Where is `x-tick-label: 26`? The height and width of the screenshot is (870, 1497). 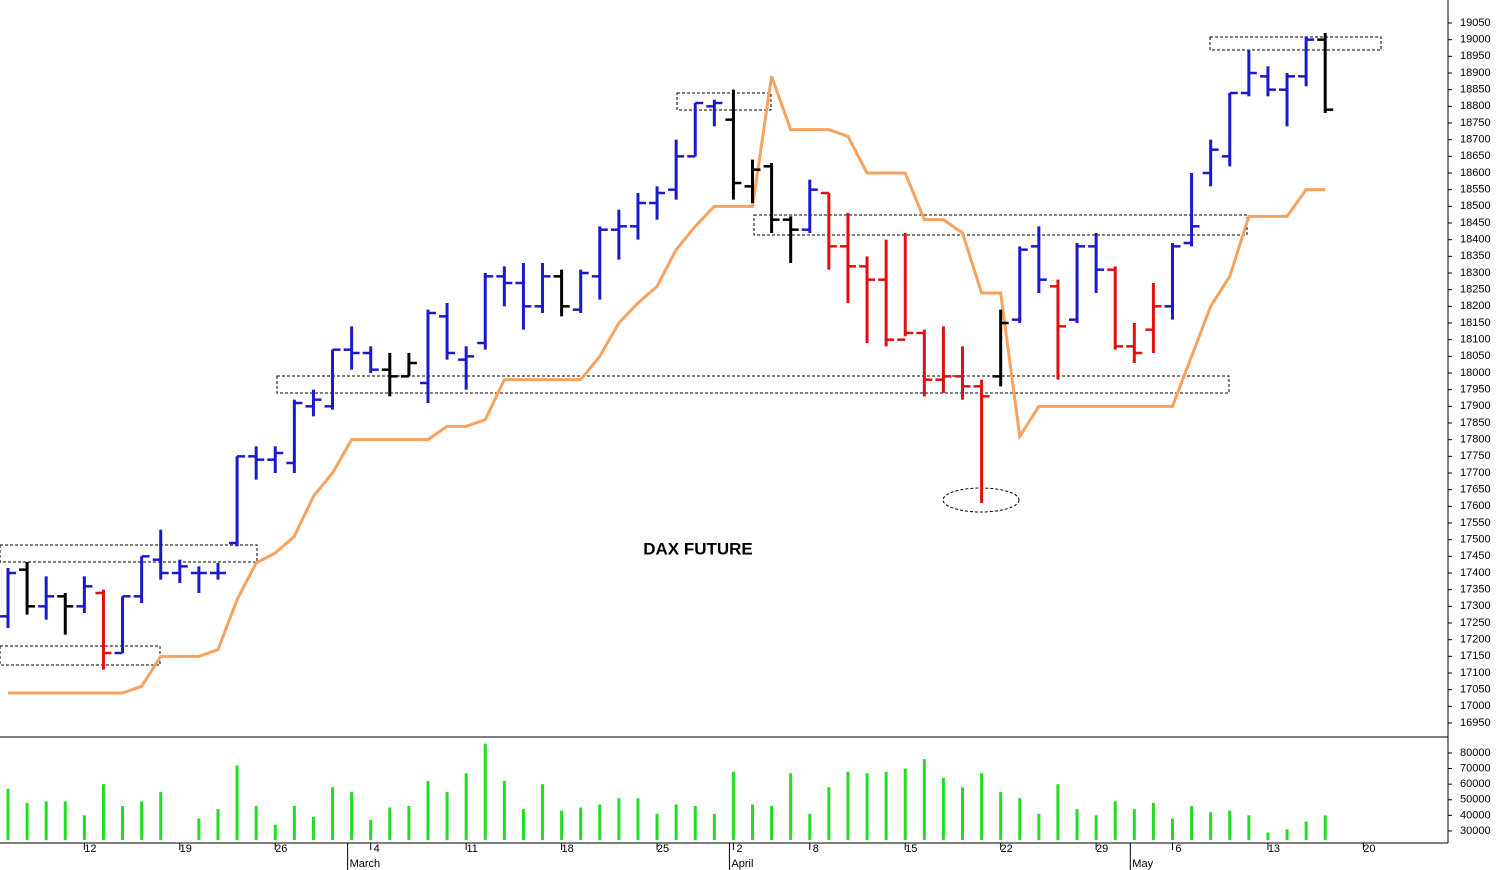
x-tick-label: 26 is located at coordinates (281, 849).